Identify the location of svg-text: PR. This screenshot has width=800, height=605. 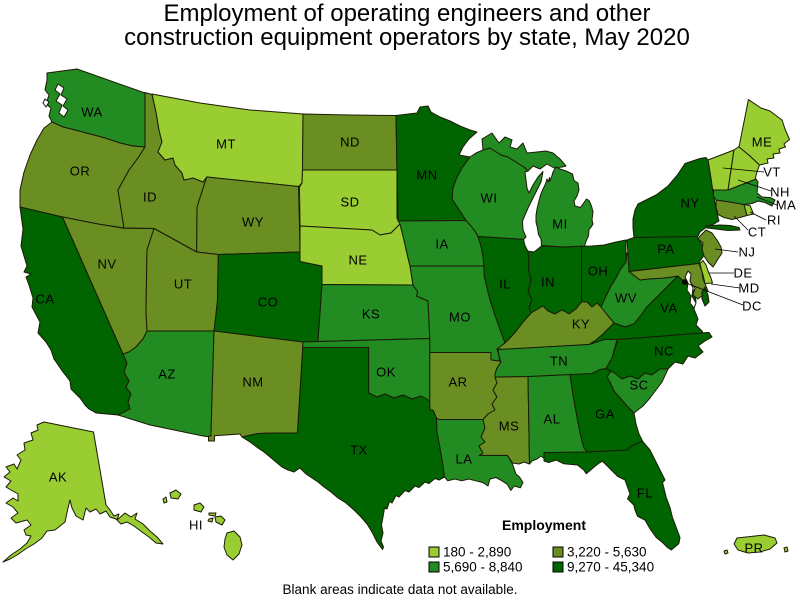
(753, 547).